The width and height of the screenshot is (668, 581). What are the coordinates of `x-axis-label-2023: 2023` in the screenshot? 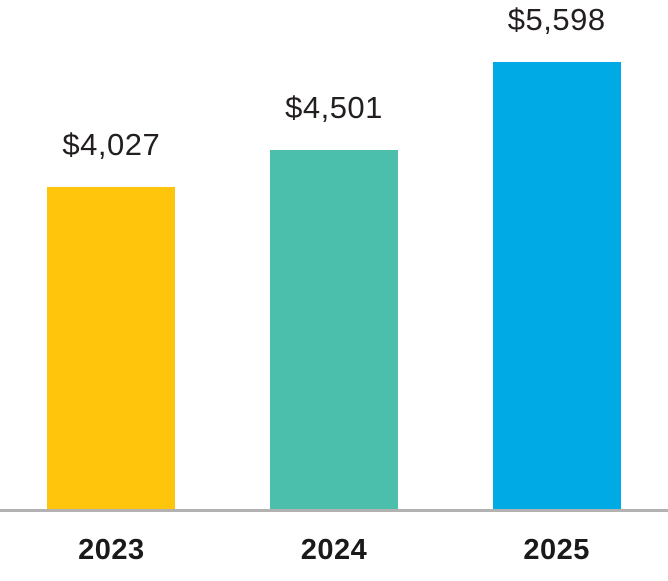 It's located at (111, 550).